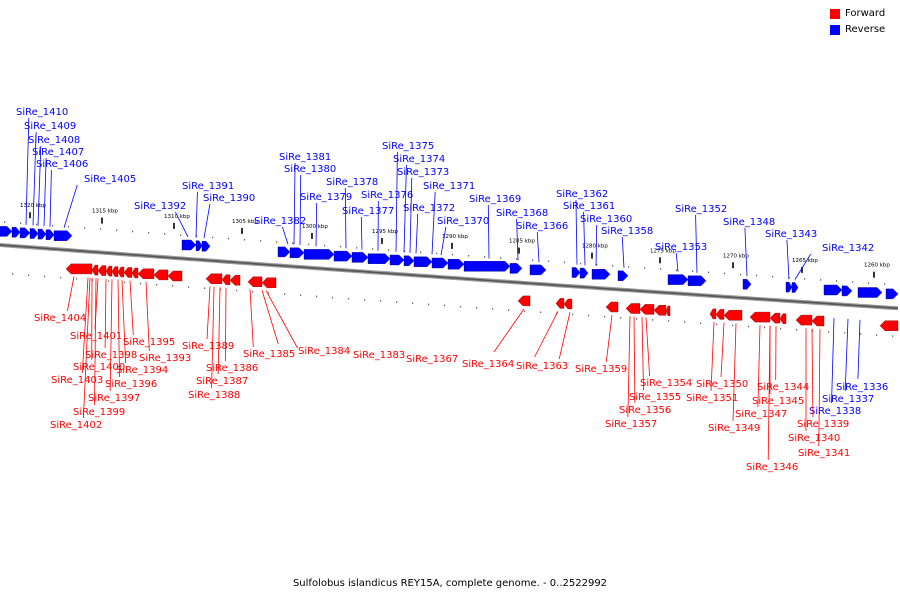 The width and height of the screenshot is (900, 600). Describe the element at coordinates (269, 354) in the screenshot. I see `forward-gene-label: SiRe_1385` at that location.